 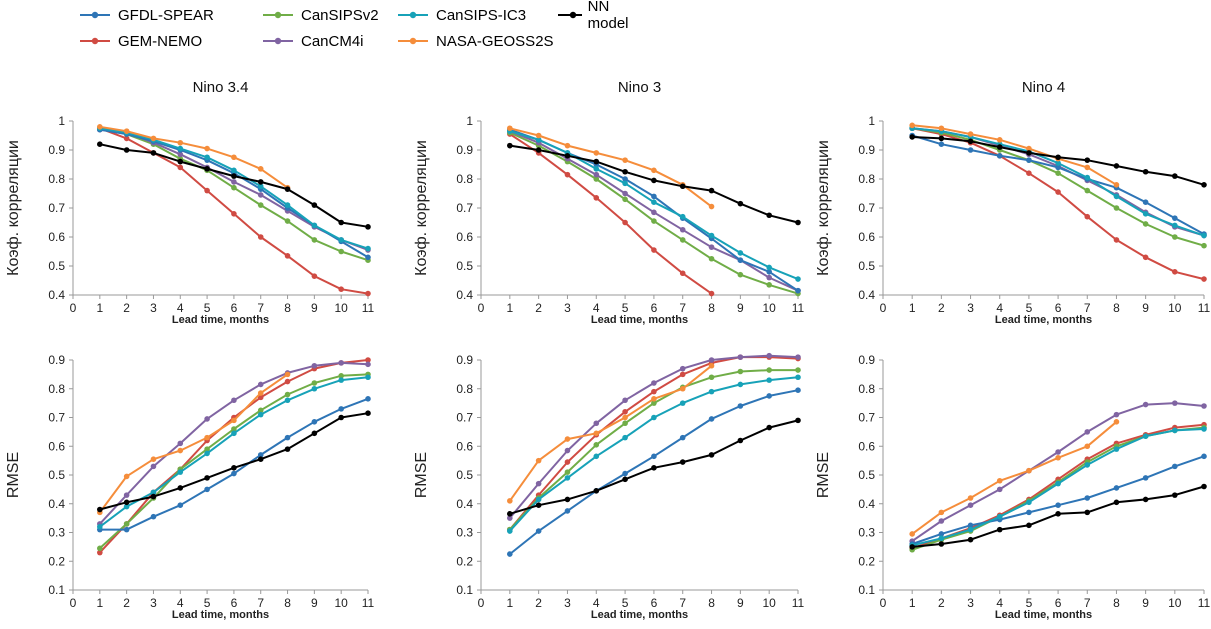 I want to click on y-tick-label: 0.5, so click(x=56, y=475).